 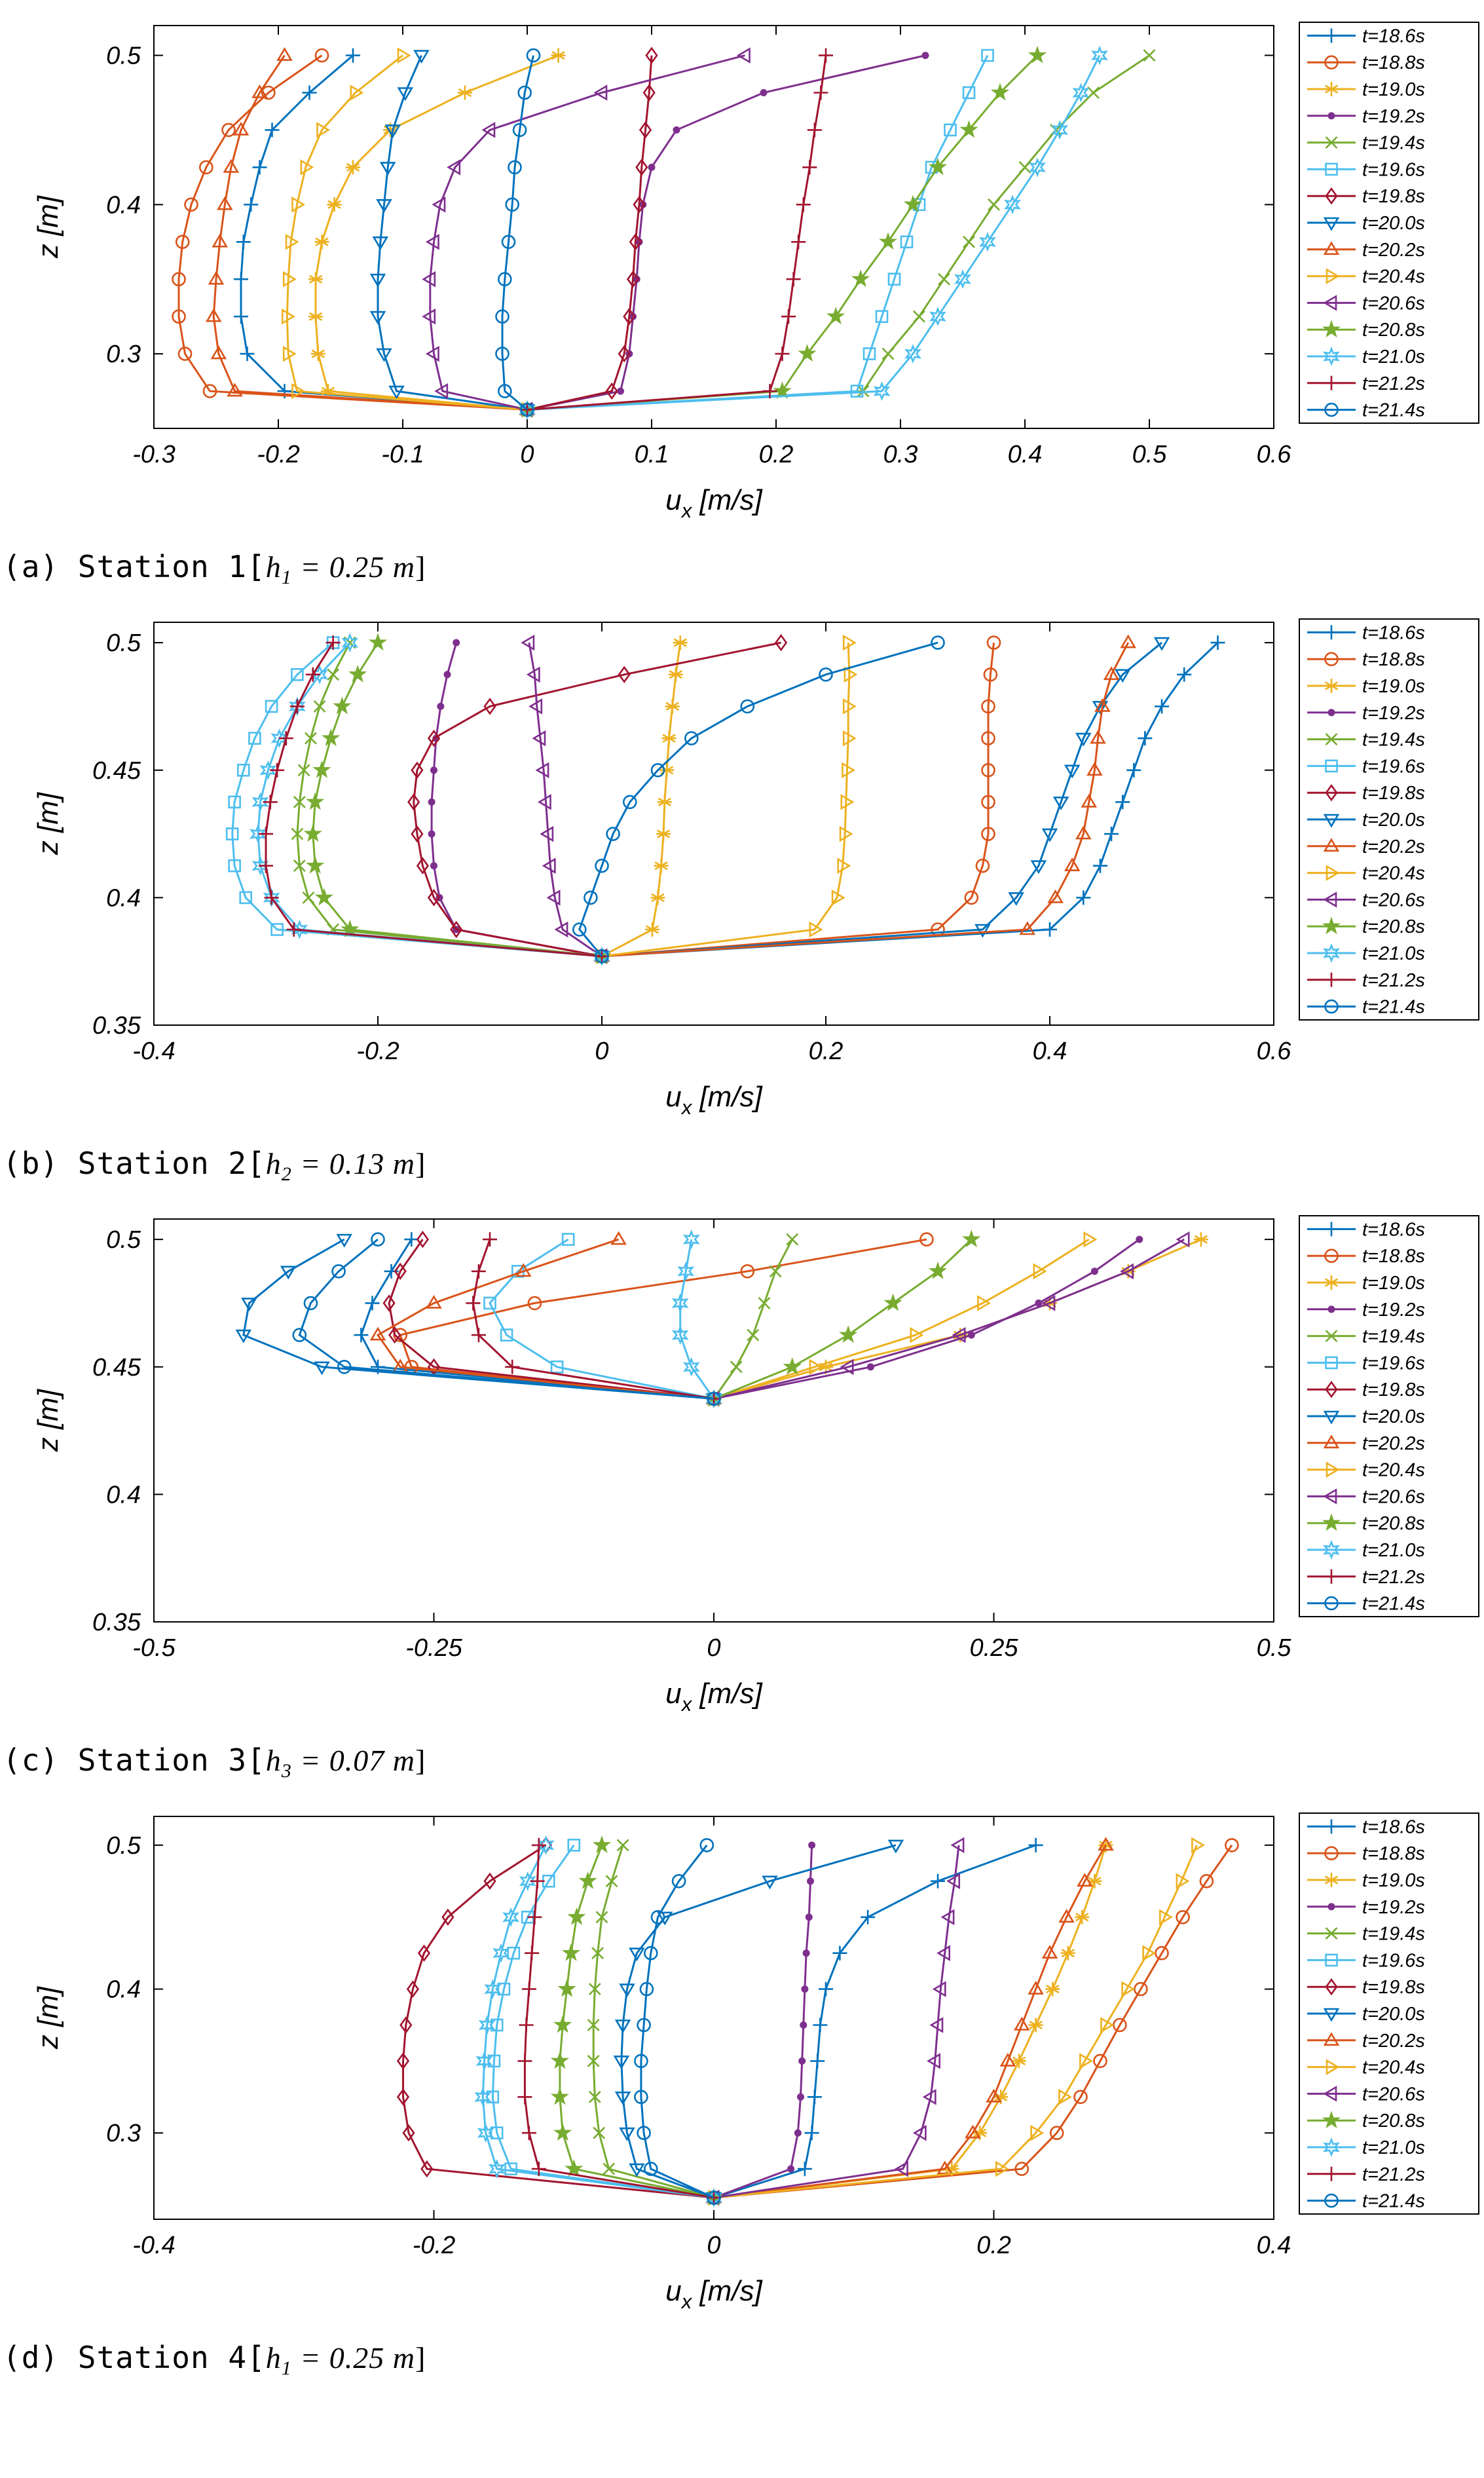 I want to click on series-t=20.6s, so click(x=586, y=232).